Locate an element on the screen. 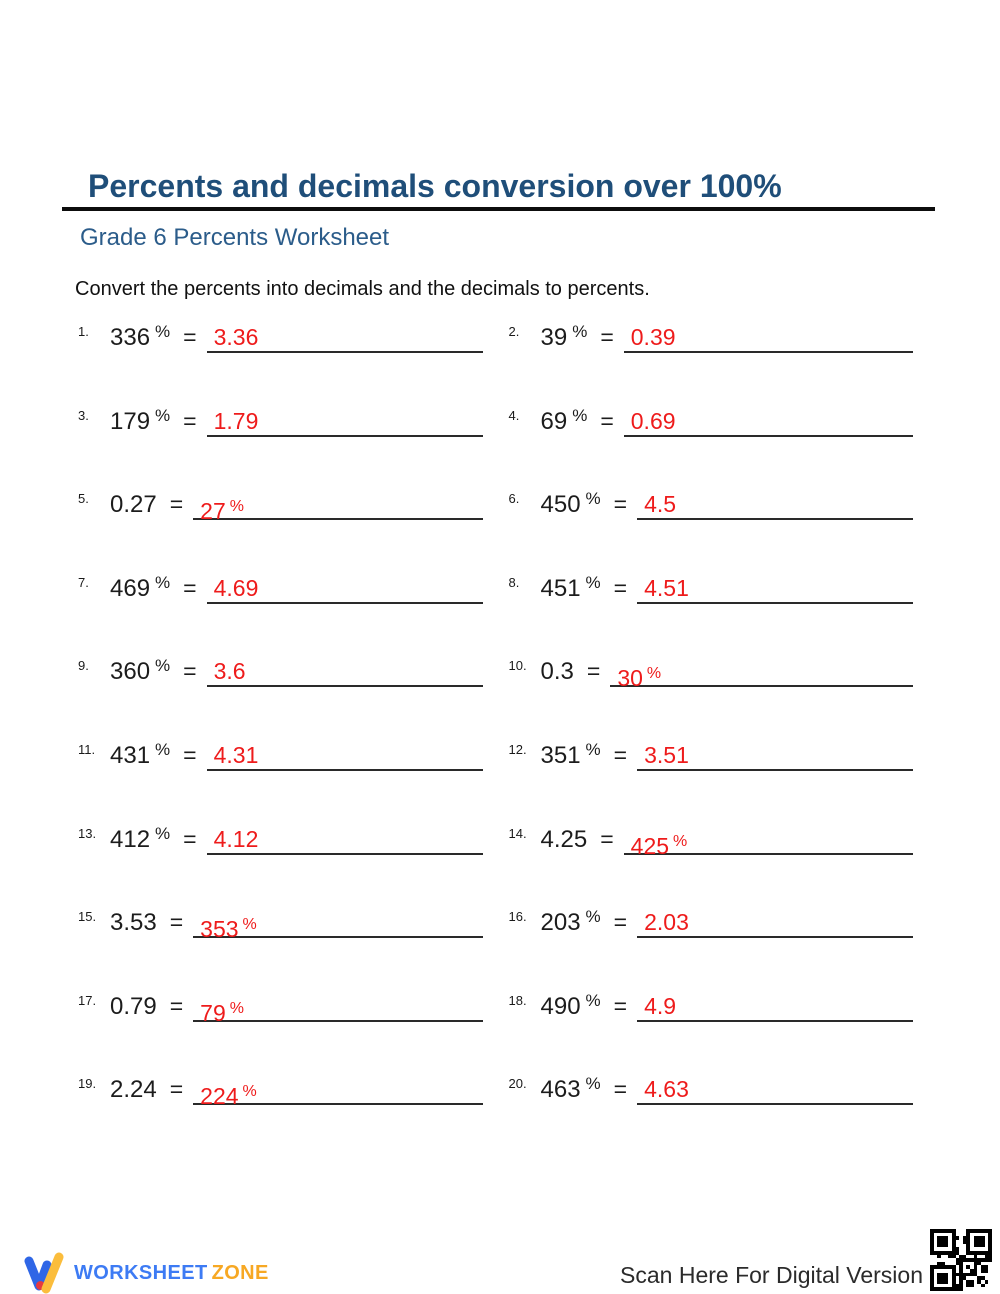 This screenshot has width=1000, height=1294. worksheetzone-logo: WORKSHEET ZONE is located at coordinates (146, 1273).